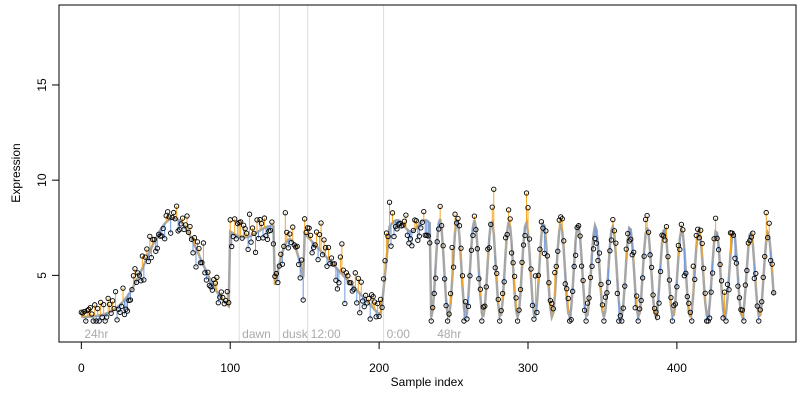 The height and width of the screenshot is (400, 800). I want to click on y-axis: 5 10 15, so click(47, 178).